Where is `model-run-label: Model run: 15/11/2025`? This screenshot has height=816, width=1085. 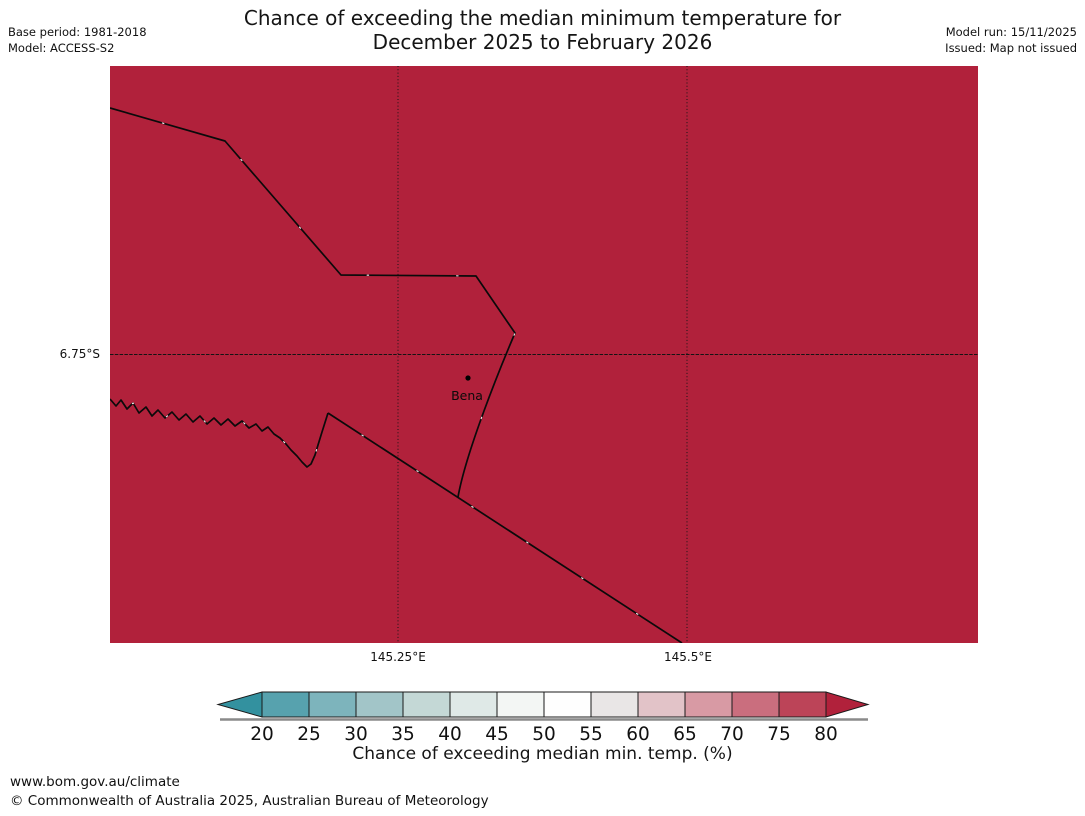 model-run-label: Model run: 15/11/2025 is located at coordinates (1011, 32).